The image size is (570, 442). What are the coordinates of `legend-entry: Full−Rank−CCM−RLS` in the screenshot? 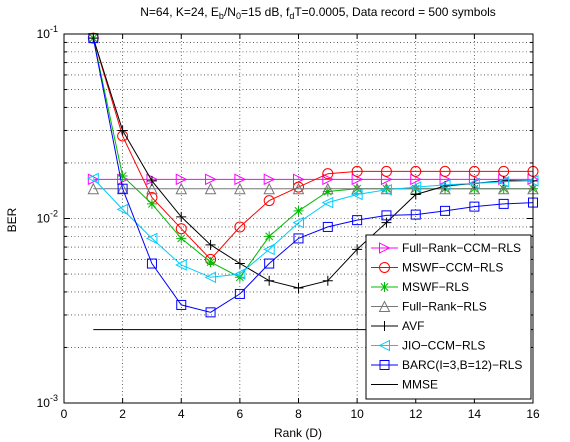 It's located at (446, 248).